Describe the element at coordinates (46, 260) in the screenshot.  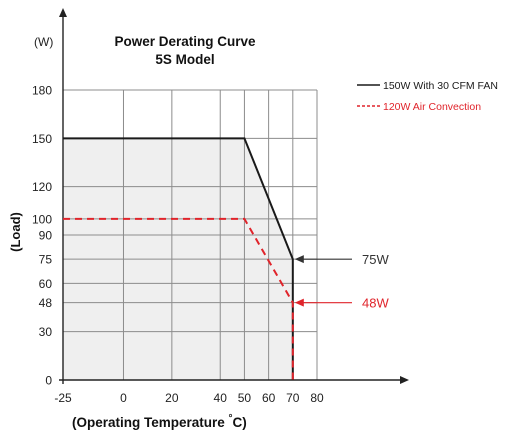
I see `y-tick-label-75: 75` at that location.